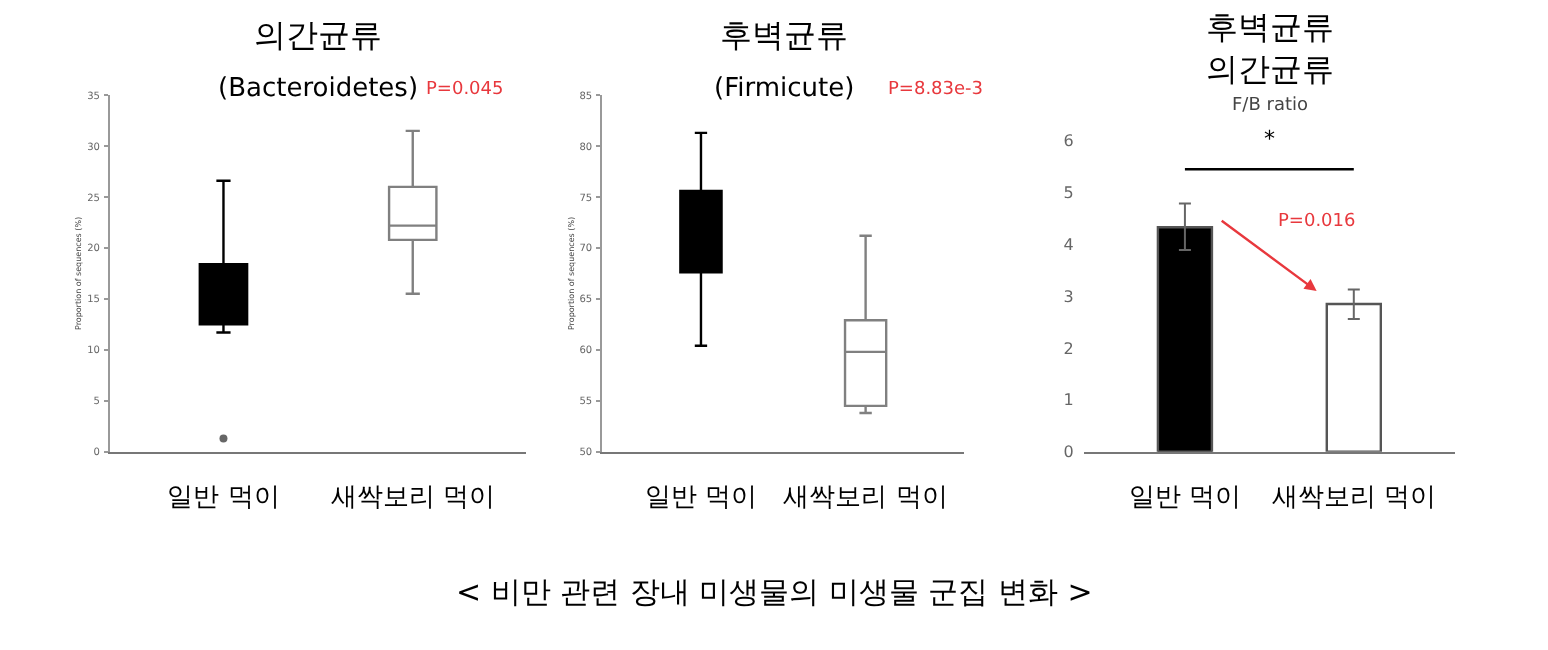 The height and width of the screenshot is (650, 1548). Describe the element at coordinates (1068, 244) in the screenshot. I see `y-tick-label: 4` at that location.